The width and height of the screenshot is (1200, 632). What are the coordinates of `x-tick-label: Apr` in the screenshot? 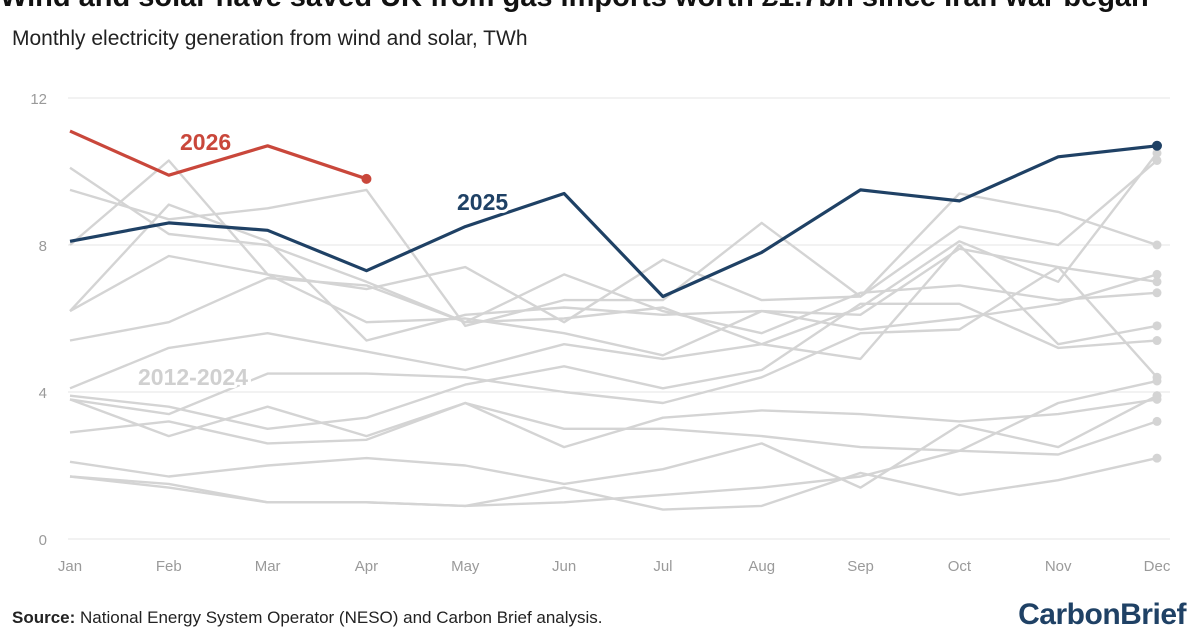 It's located at (366, 566).